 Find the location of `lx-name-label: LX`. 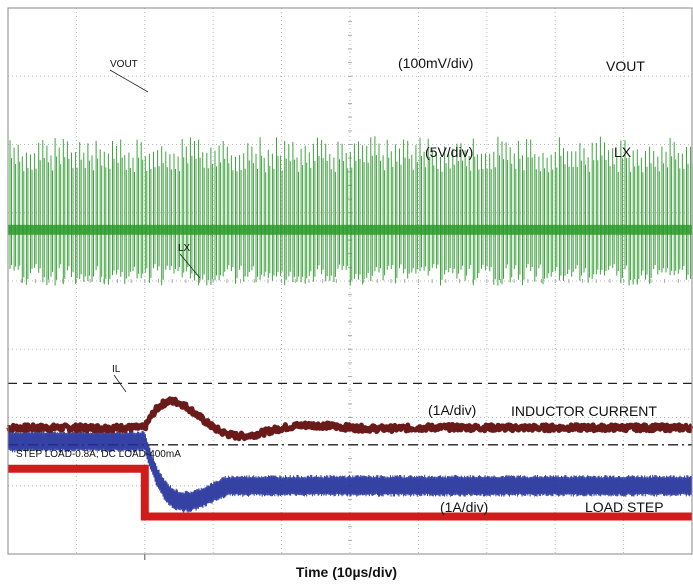

lx-name-label: LX is located at coordinates (623, 152).